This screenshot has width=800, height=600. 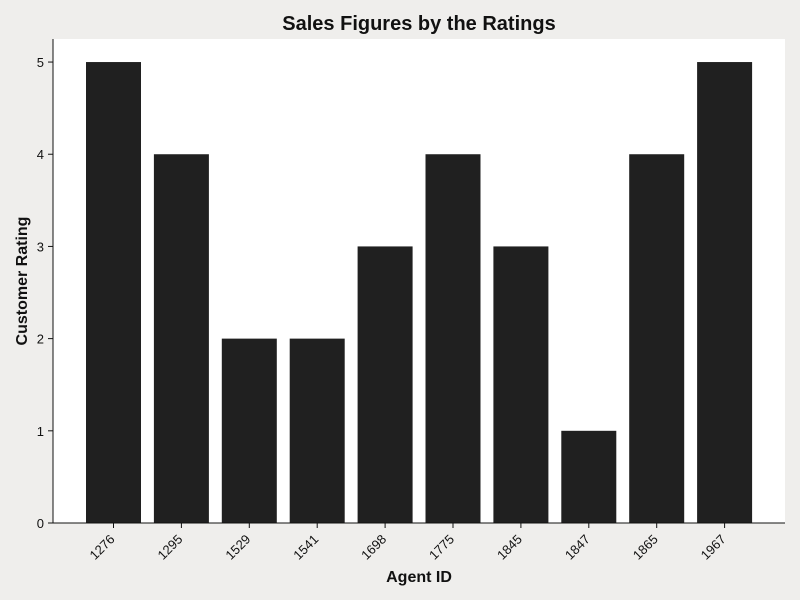 I want to click on y-tick-label-4: 4, so click(x=40, y=154).